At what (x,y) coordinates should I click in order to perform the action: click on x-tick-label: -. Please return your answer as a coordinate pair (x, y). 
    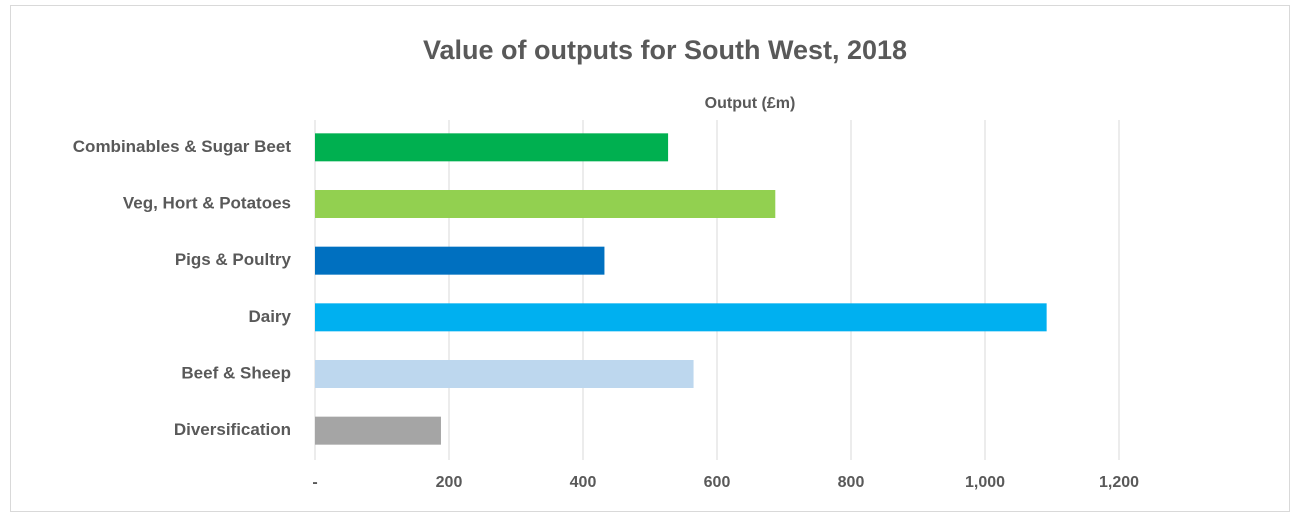
    Looking at the image, I should click on (314, 482).